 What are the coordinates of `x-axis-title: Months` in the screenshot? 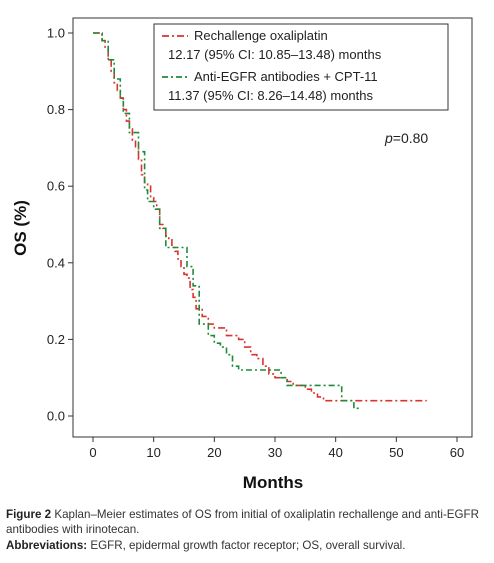 It's located at (273, 482).